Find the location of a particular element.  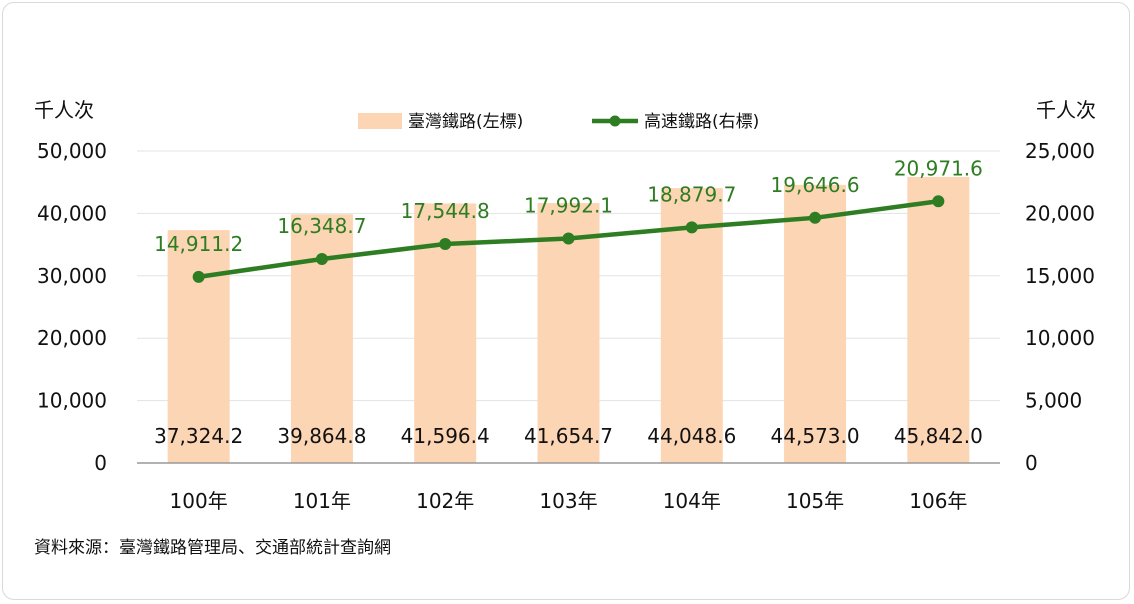

right-tick-label: 20,000 is located at coordinates (1060, 213).